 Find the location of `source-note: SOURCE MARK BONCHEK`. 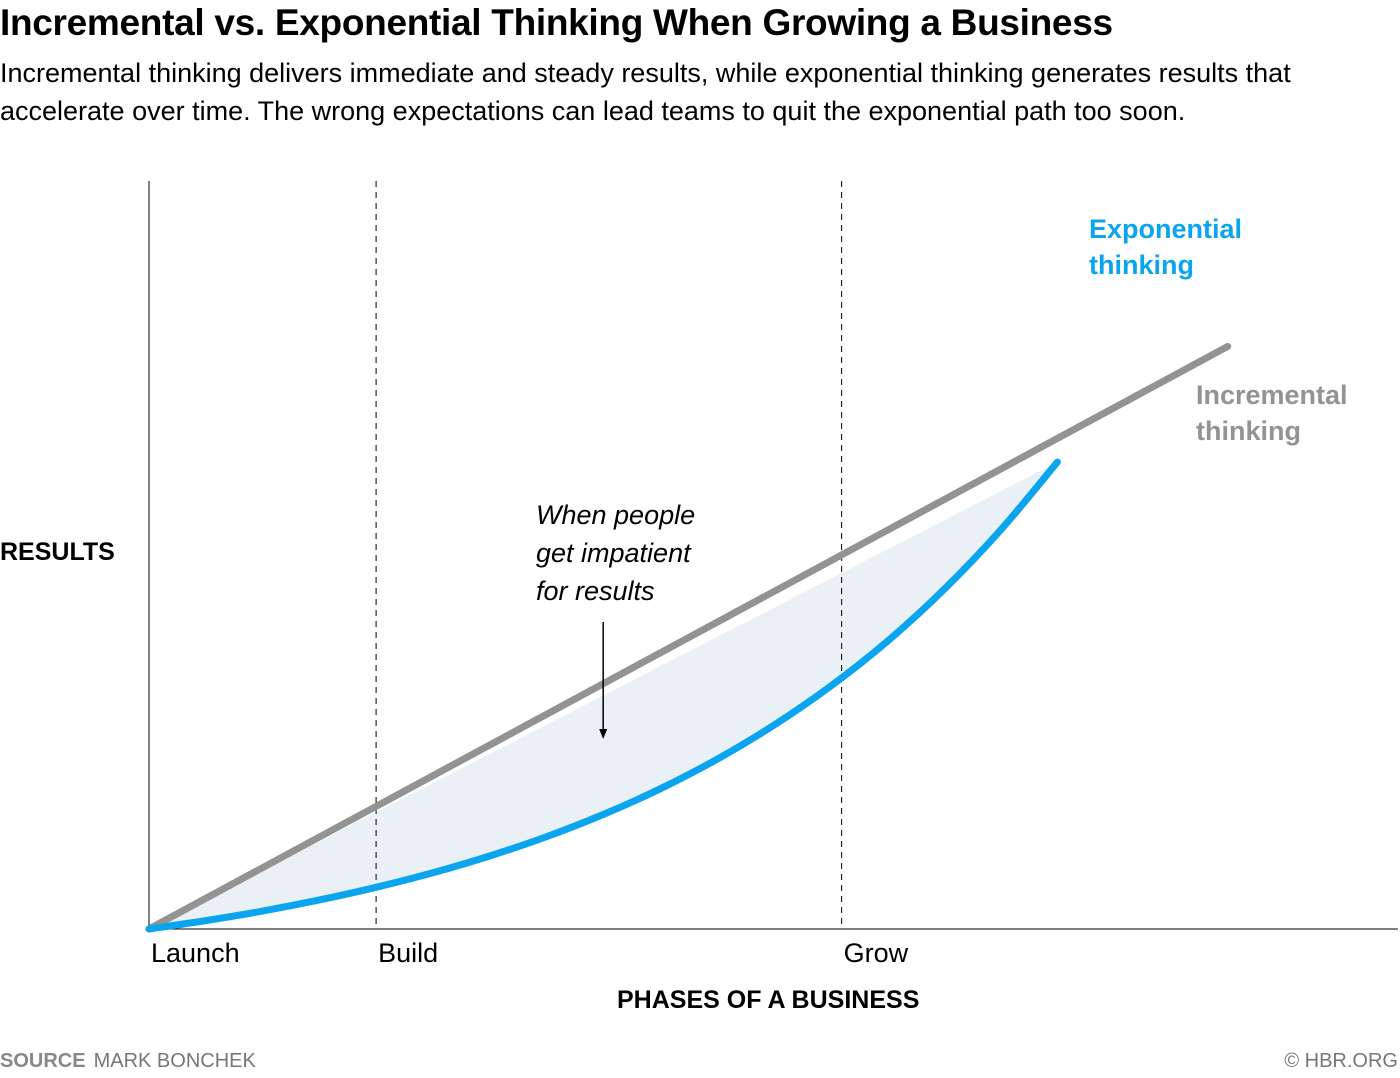

source-note: SOURCE MARK BONCHEK is located at coordinates (128, 1061).